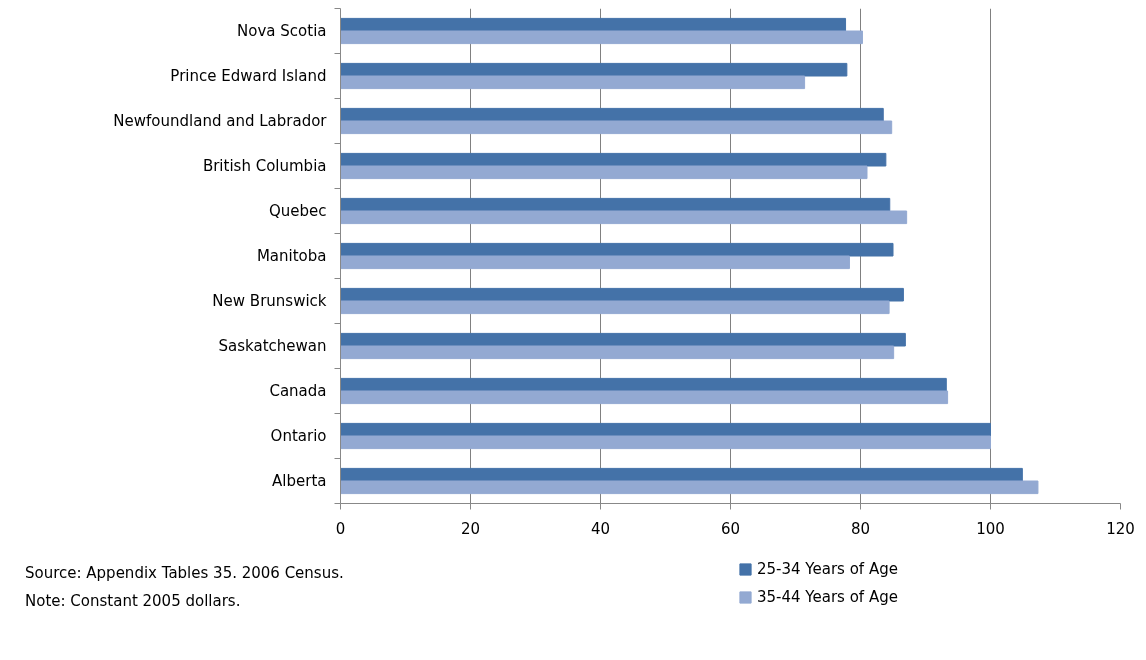  I want to click on legend-label: 25-34 Years of Age, so click(827, 569).